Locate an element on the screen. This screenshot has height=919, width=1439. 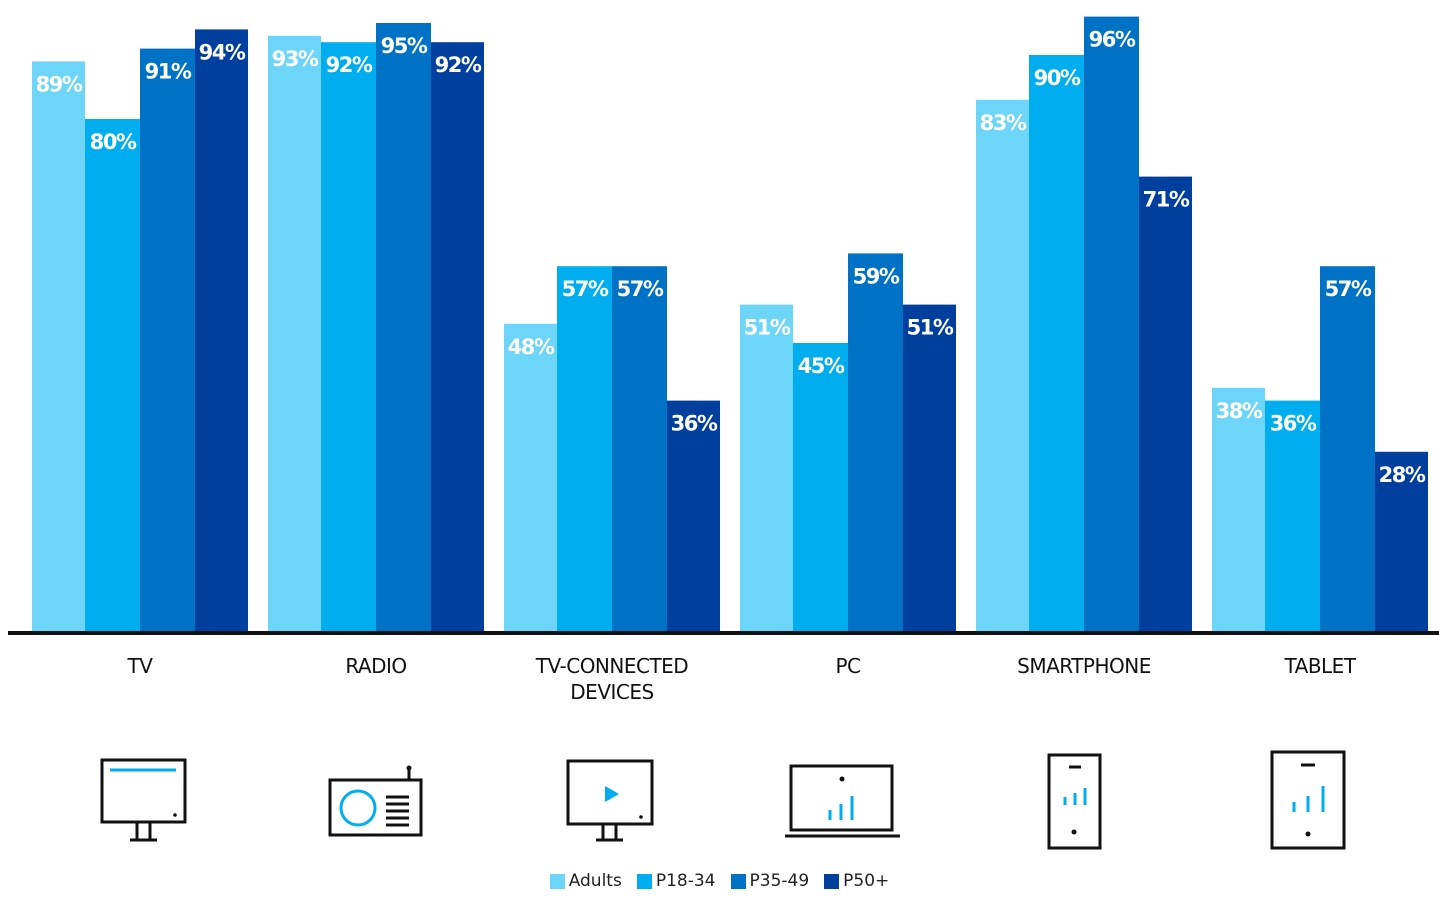
bar-value-label: 38% is located at coordinates (1239, 411).